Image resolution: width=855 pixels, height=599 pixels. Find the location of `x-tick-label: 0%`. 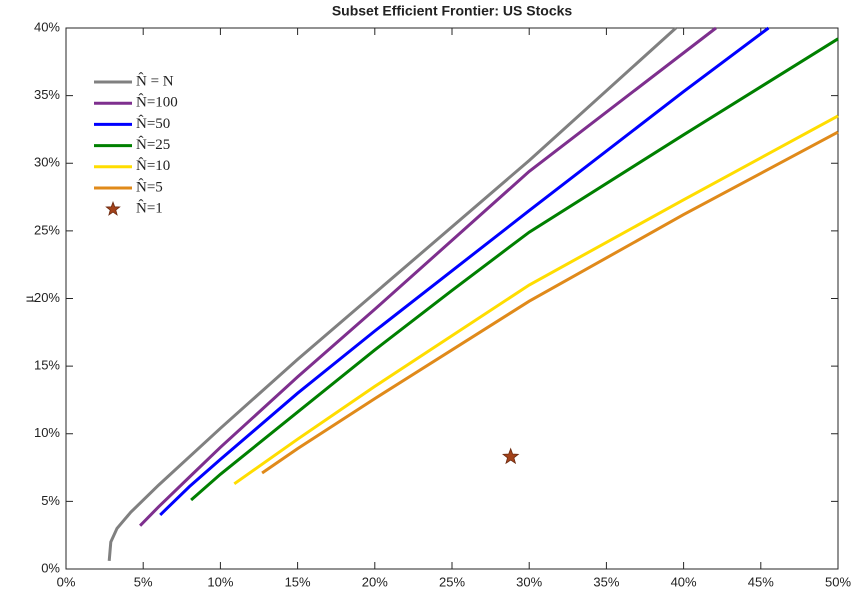

x-tick-label: 0% is located at coordinates (66, 581).